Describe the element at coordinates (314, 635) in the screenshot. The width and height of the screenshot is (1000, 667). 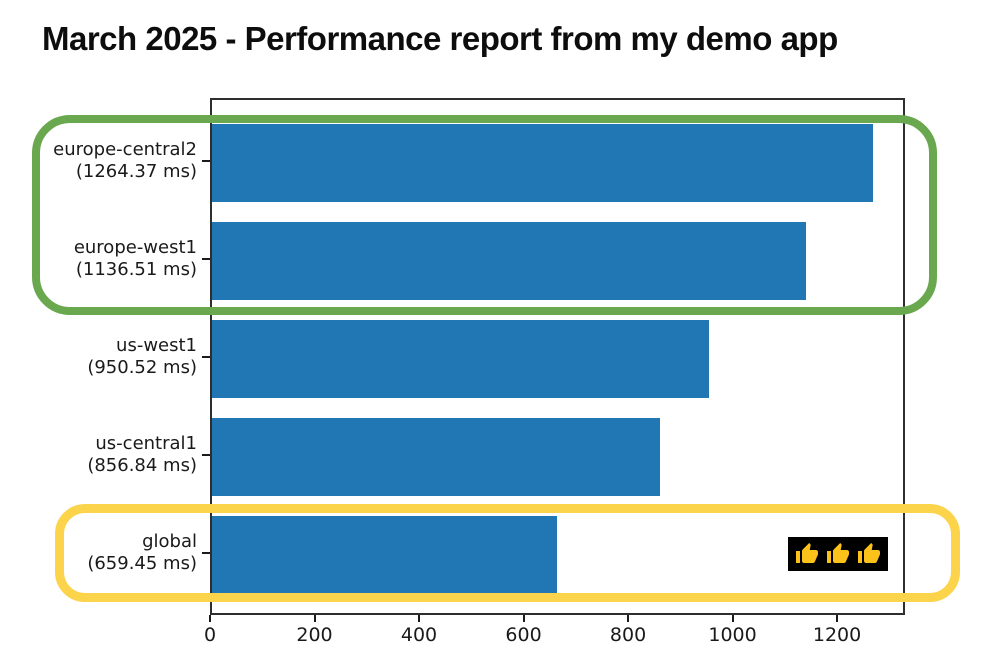
I see `x-tick-label: 200` at that location.